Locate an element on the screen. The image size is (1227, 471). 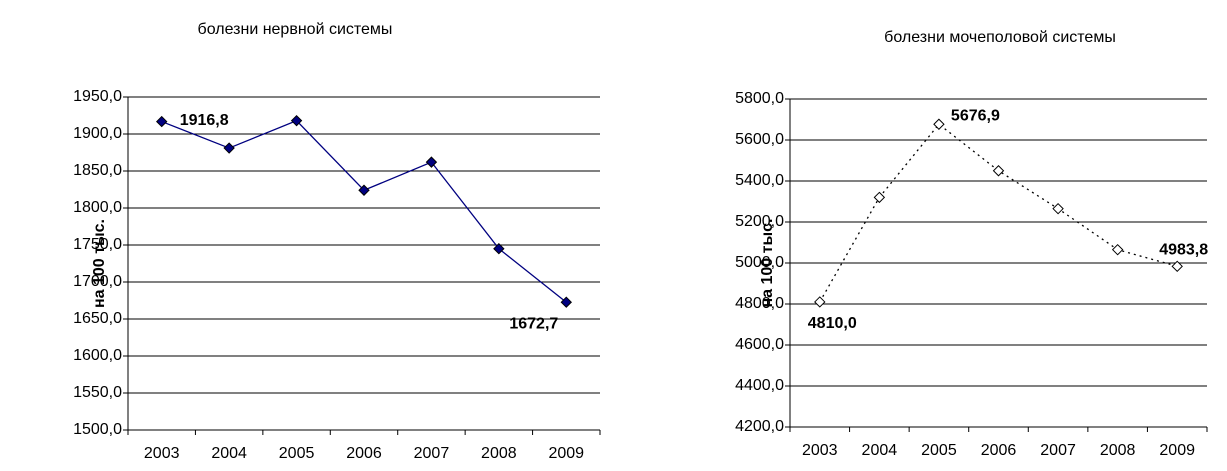
y-tick-label: 5200,0 is located at coordinates (759, 221).